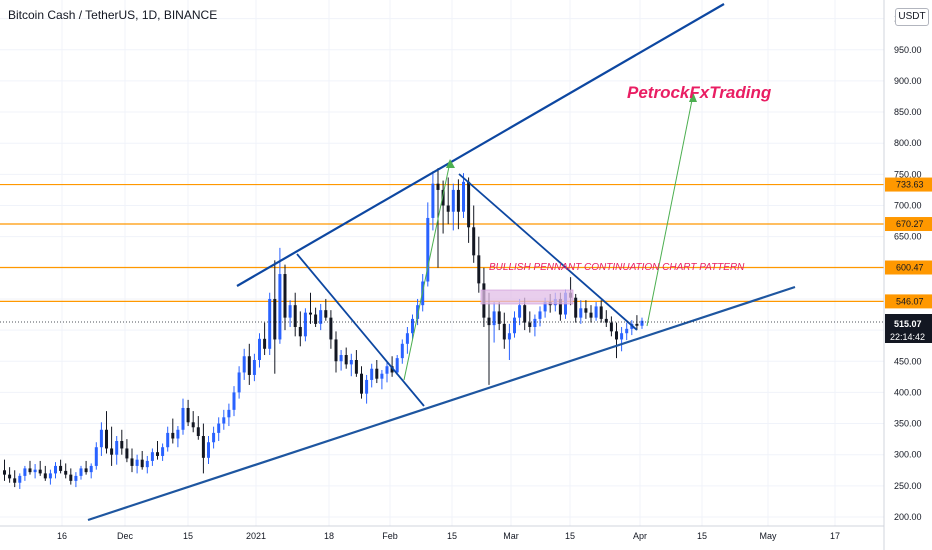 This screenshot has width=932, height=550. I want to click on level-tag-label: 670.27, so click(910, 224).